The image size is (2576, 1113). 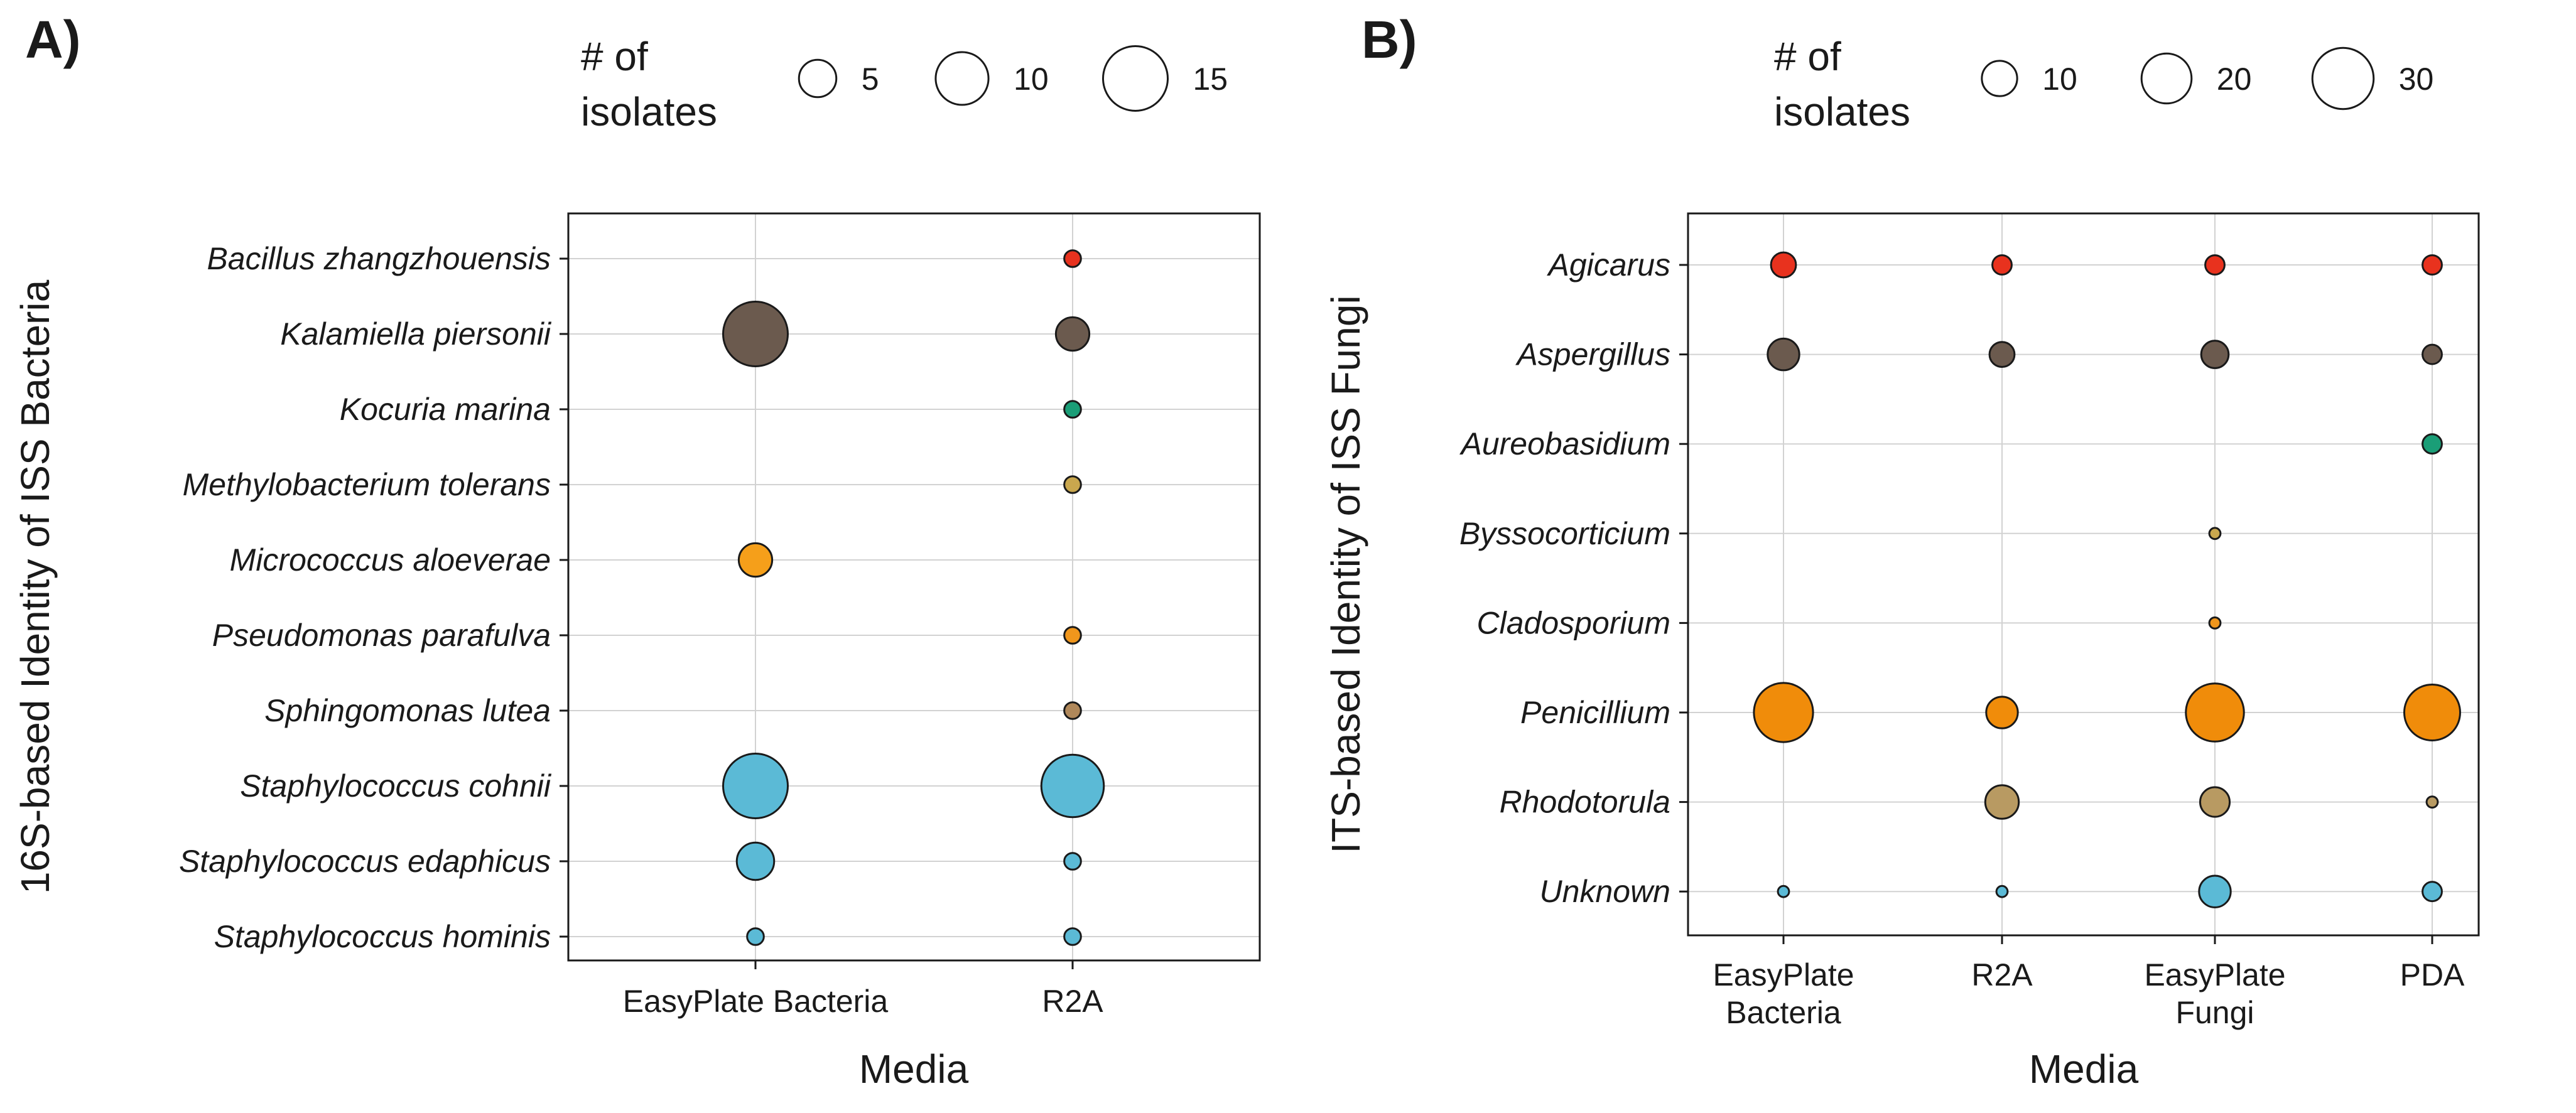 What do you see at coordinates (1585, 802) in the screenshot?
I see `y-tick-label-rhodotorula: Rhodotorula` at bounding box center [1585, 802].